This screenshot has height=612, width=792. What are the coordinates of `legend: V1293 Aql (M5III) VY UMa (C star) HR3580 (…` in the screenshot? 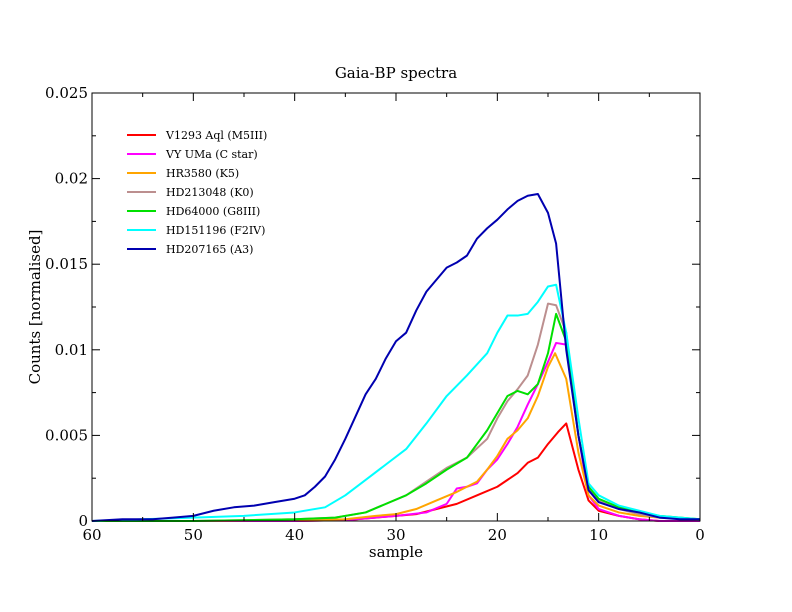 It's located at (197, 192).